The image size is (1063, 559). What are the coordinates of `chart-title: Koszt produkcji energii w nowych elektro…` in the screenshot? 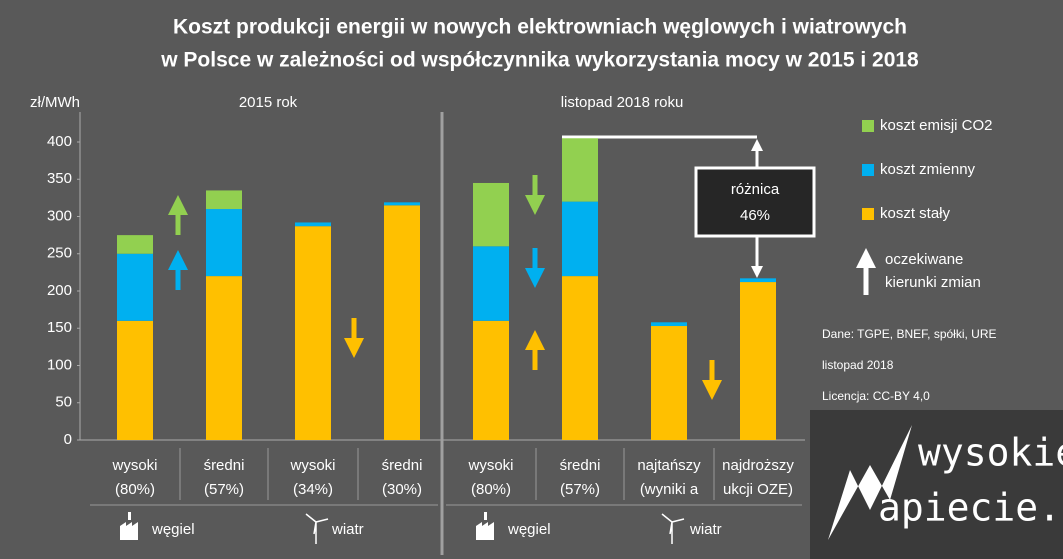 It's located at (540, 27).